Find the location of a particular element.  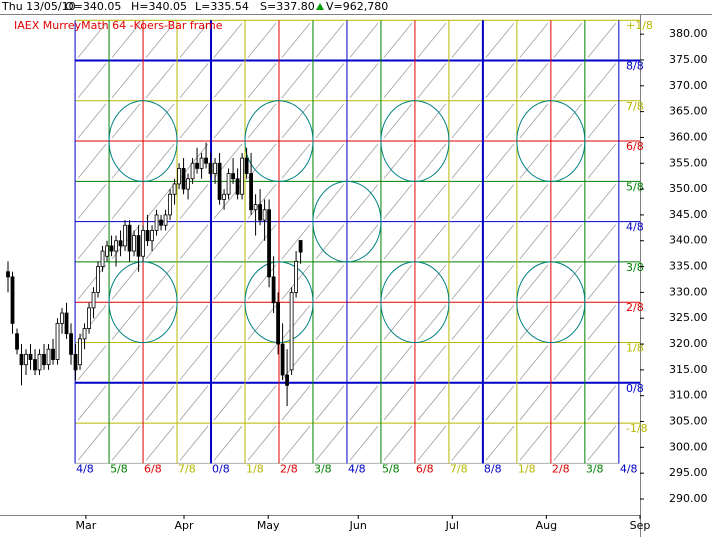

time-level-label: 3/8 is located at coordinates (323, 468).